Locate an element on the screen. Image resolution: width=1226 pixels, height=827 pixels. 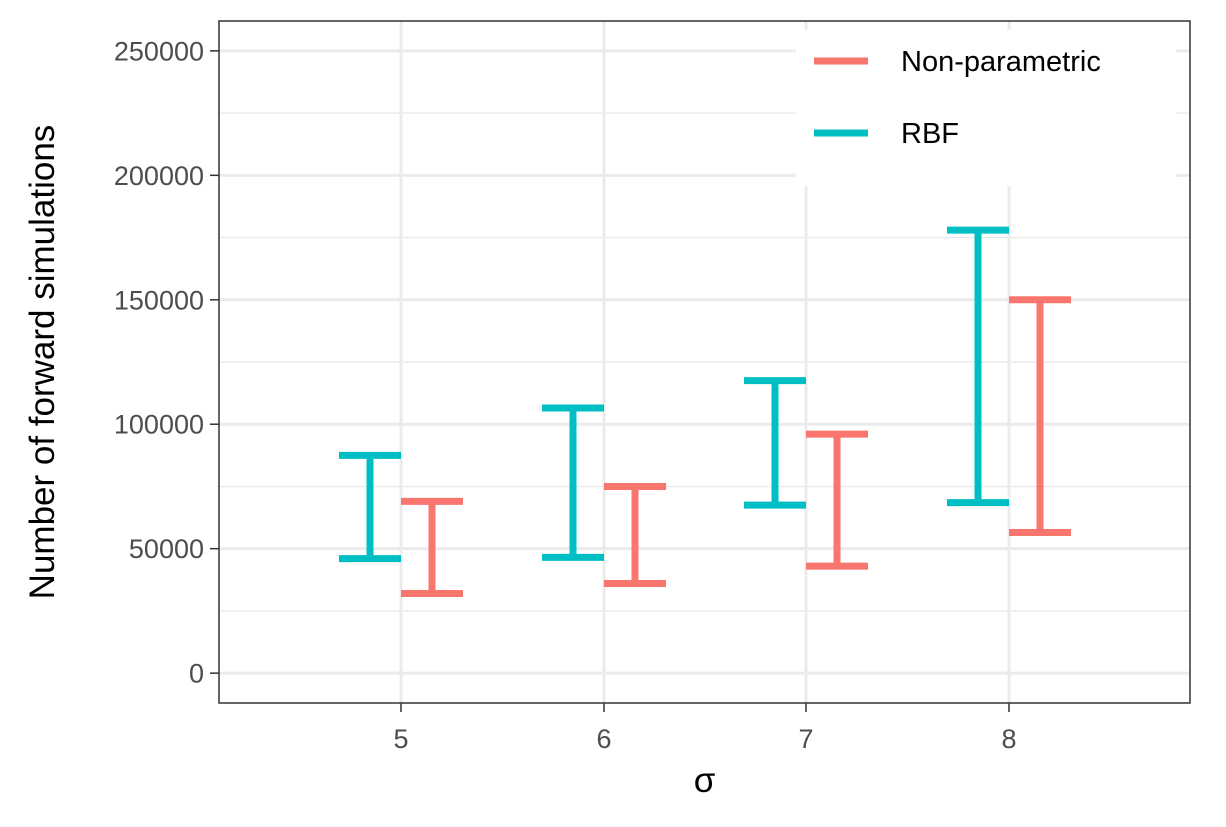
y-tick-label: 100000 is located at coordinates (159, 425).